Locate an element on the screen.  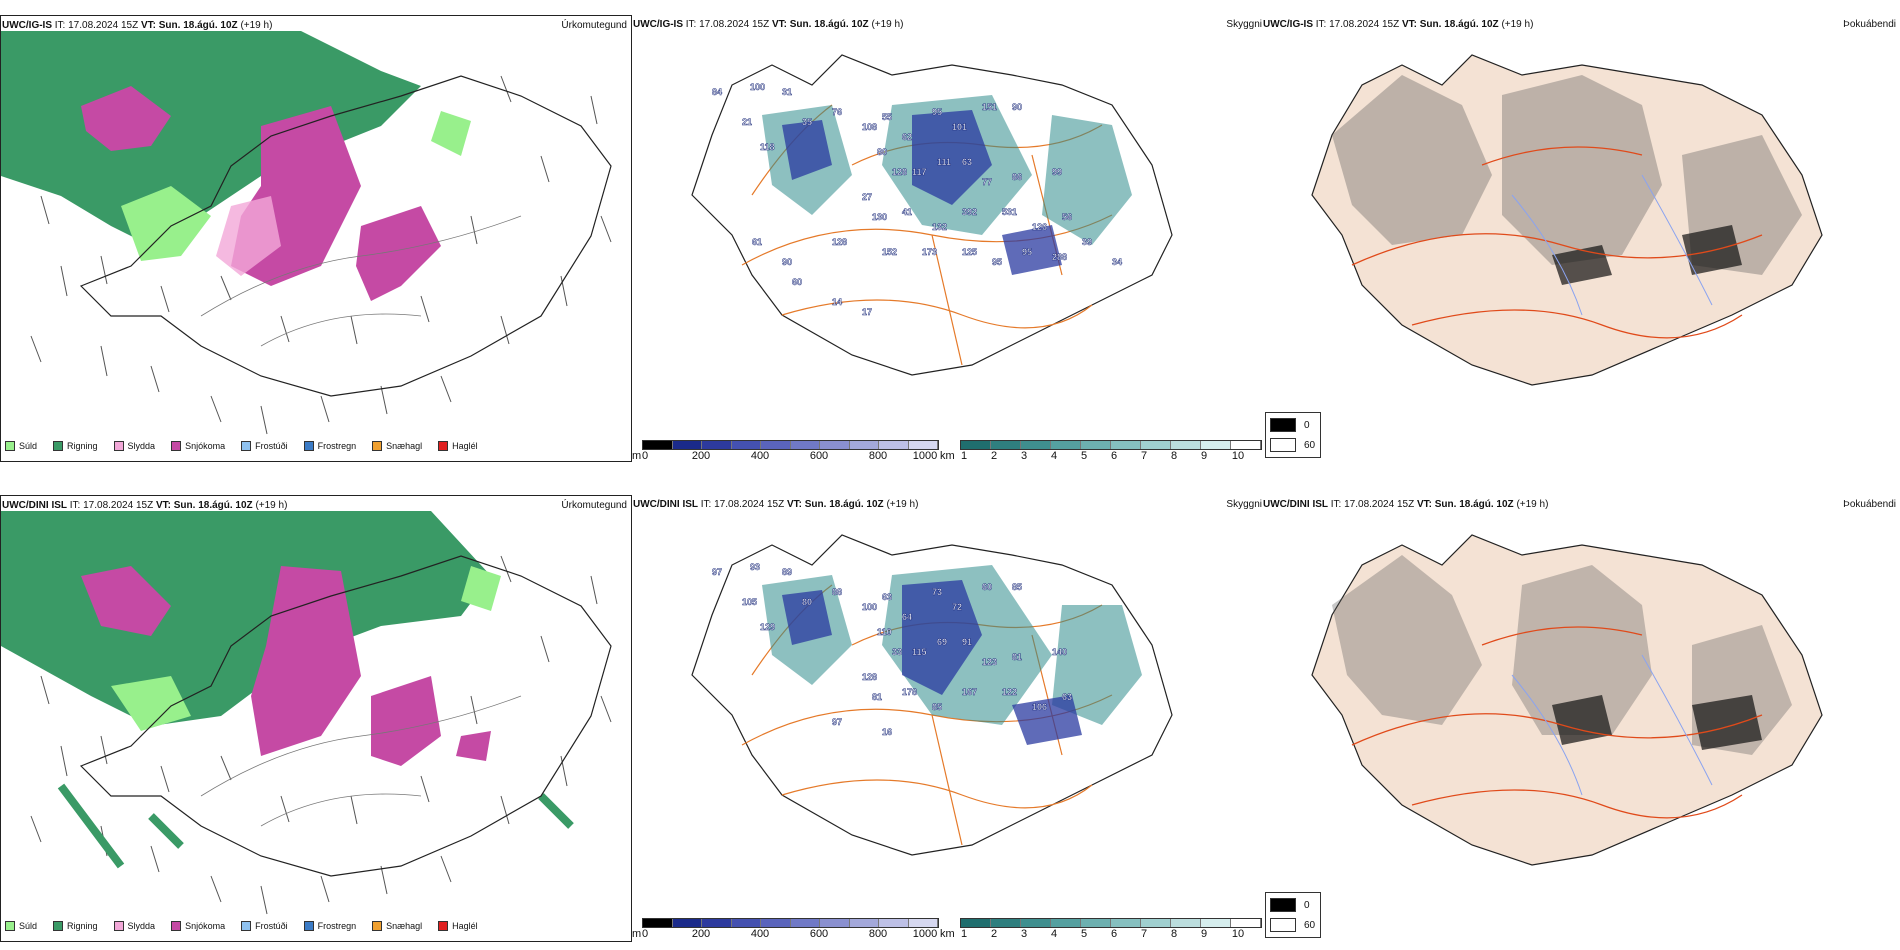
cloud-base-value: 62 is located at coordinates (907, 137).